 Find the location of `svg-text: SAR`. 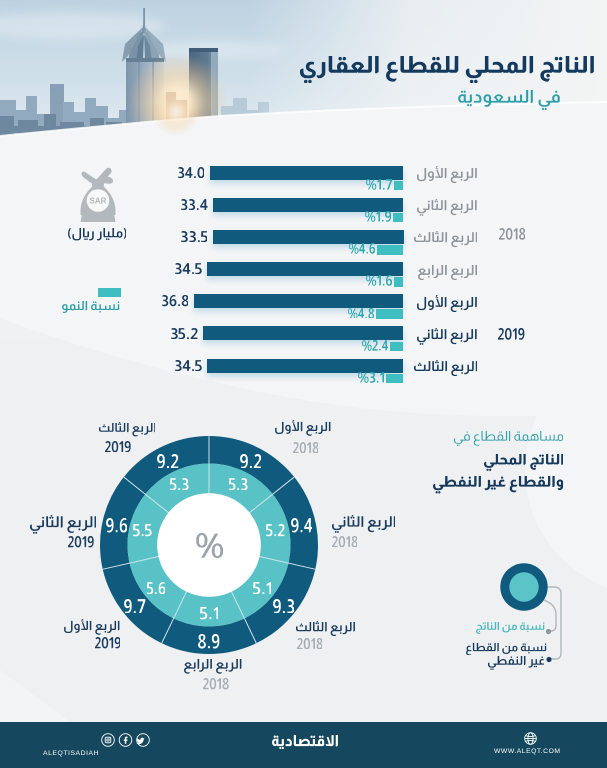

svg-text: SAR is located at coordinates (98, 201).